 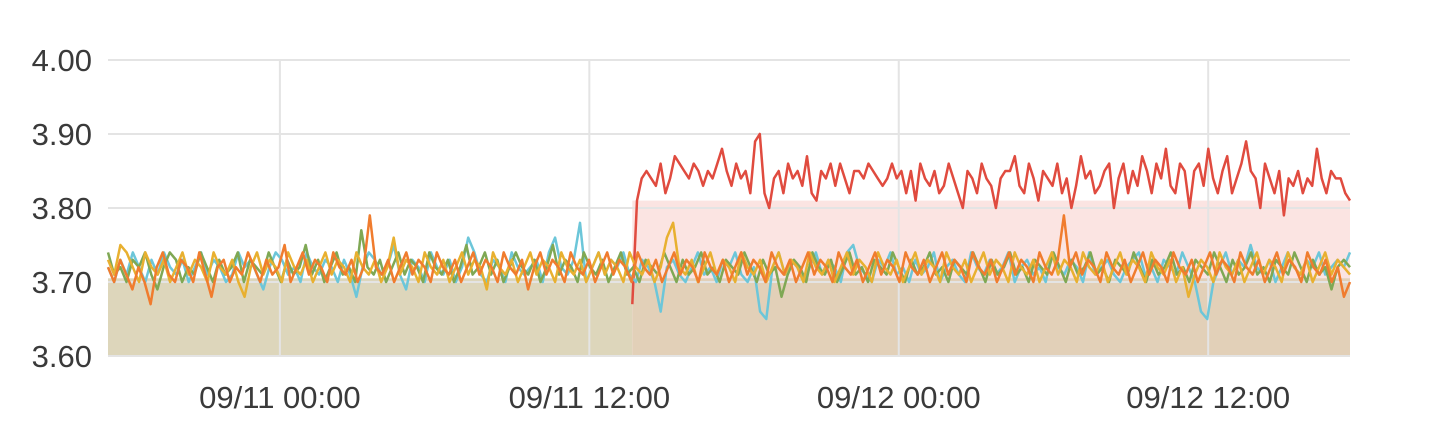 I want to click on y-tick-label-3: 3.80, so click(x=62, y=208).